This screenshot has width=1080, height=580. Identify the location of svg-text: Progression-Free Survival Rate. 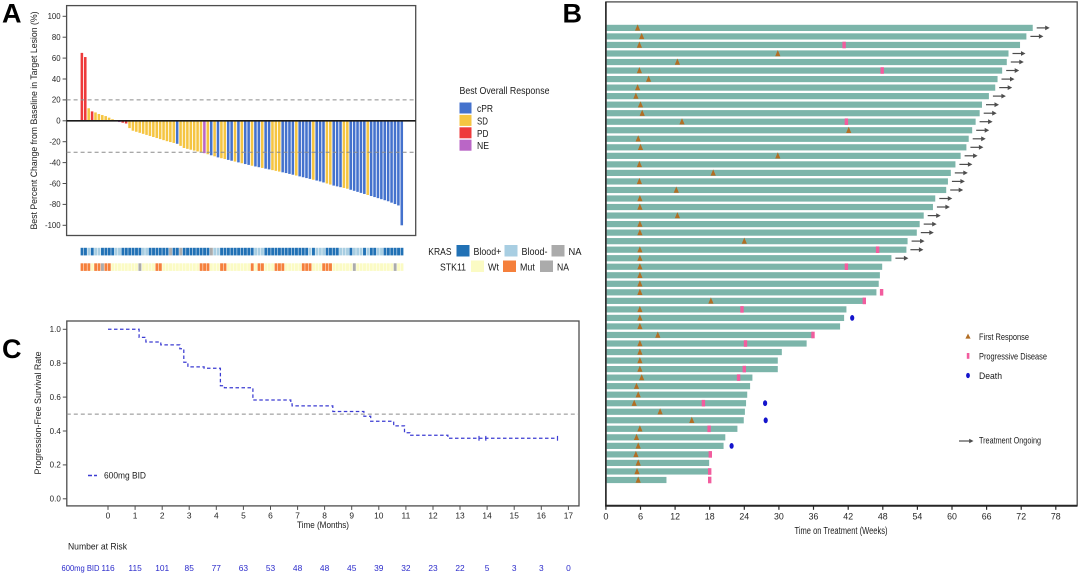
(38, 413).